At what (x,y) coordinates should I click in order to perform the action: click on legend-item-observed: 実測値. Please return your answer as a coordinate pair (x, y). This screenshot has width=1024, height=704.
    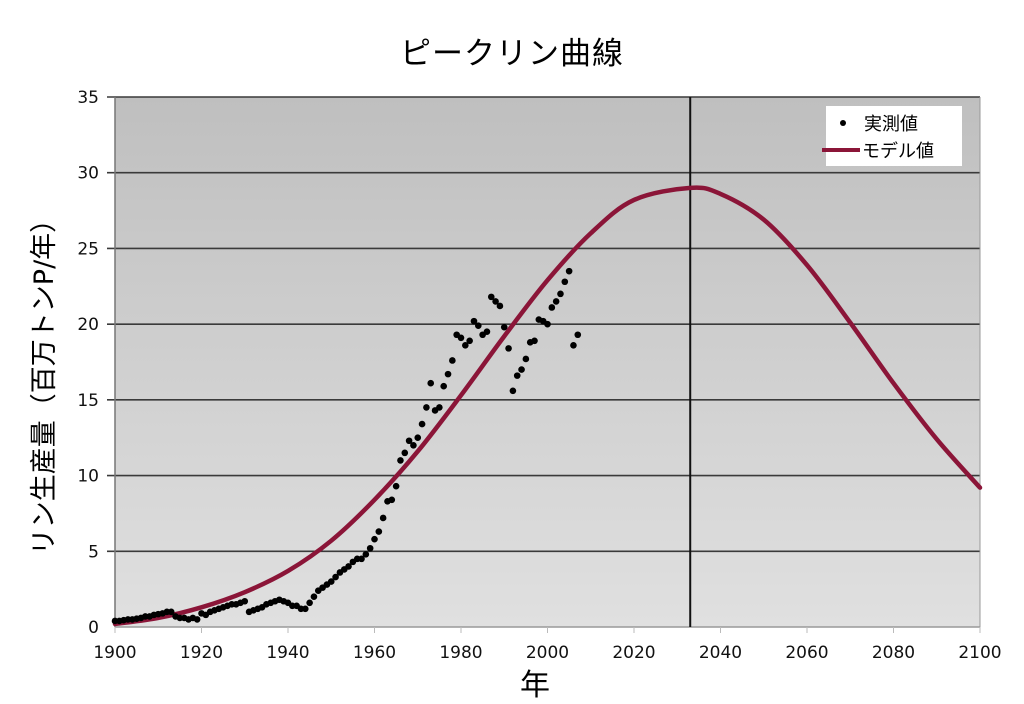
    Looking at the image, I should click on (872, 123).